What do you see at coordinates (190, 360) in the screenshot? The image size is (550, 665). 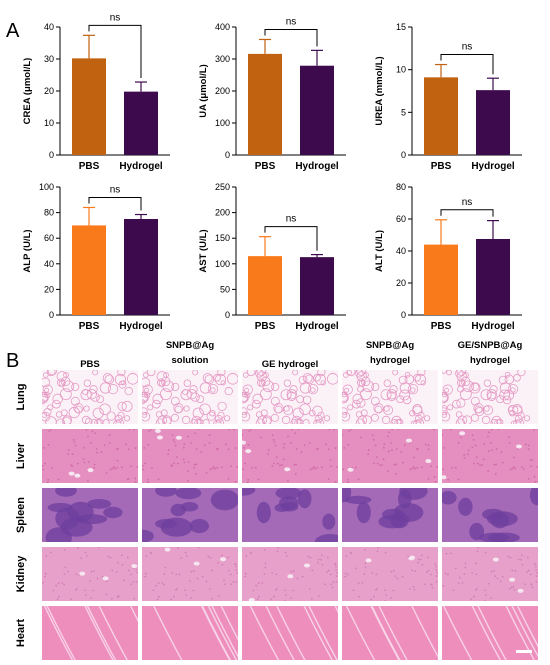 I see `column-header: solution` at bounding box center [190, 360].